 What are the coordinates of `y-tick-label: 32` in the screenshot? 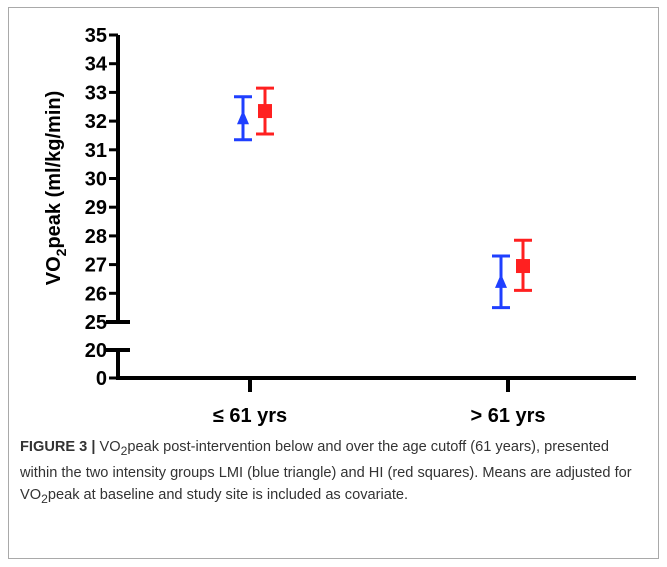 It's located at (96, 122).